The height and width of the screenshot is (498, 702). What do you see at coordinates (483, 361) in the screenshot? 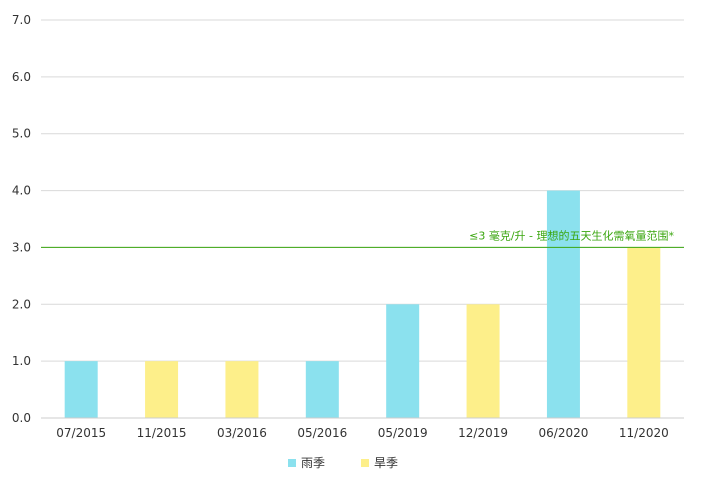
I see `bar-12-2019` at bounding box center [483, 361].